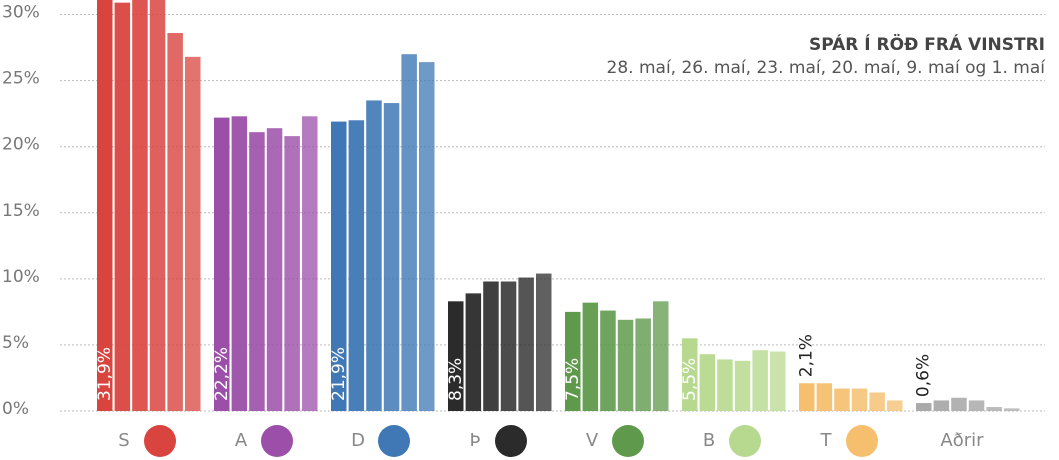  Describe the element at coordinates (21, 13) in the screenshot. I see `y-tick-label: 30%` at that location.